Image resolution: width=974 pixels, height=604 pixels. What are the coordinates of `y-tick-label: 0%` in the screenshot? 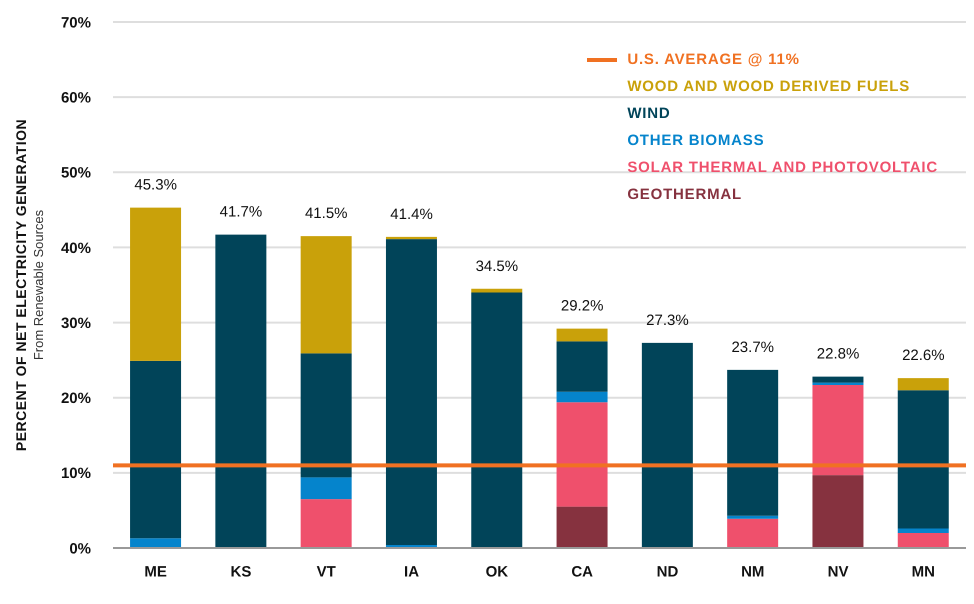 It's located at (80, 549).